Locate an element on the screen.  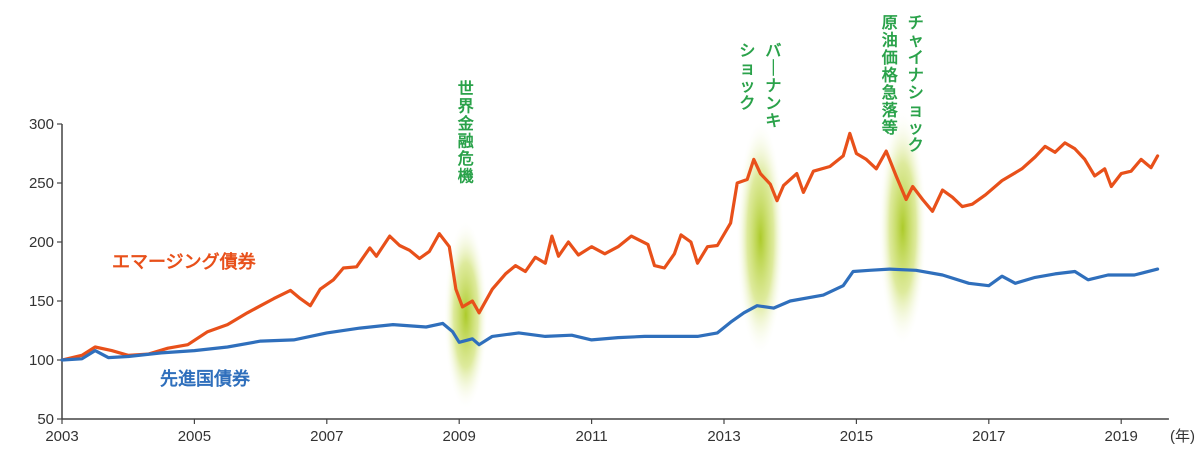
event-annotation-text: ショック is located at coordinates (747, 77).